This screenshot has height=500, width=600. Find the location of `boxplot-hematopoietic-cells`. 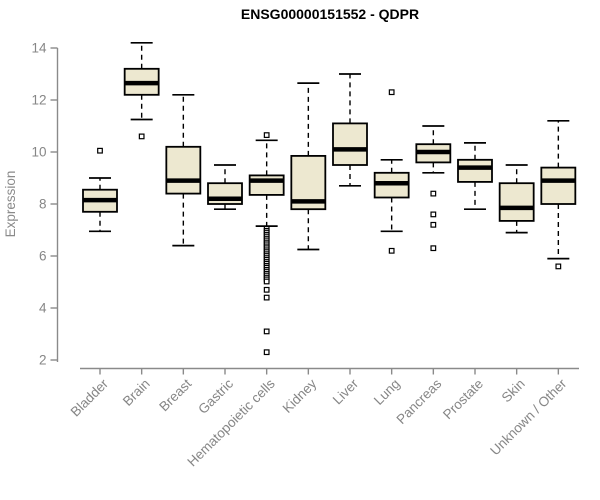

boxplot-hematopoietic-cells is located at coordinates (266, 244).